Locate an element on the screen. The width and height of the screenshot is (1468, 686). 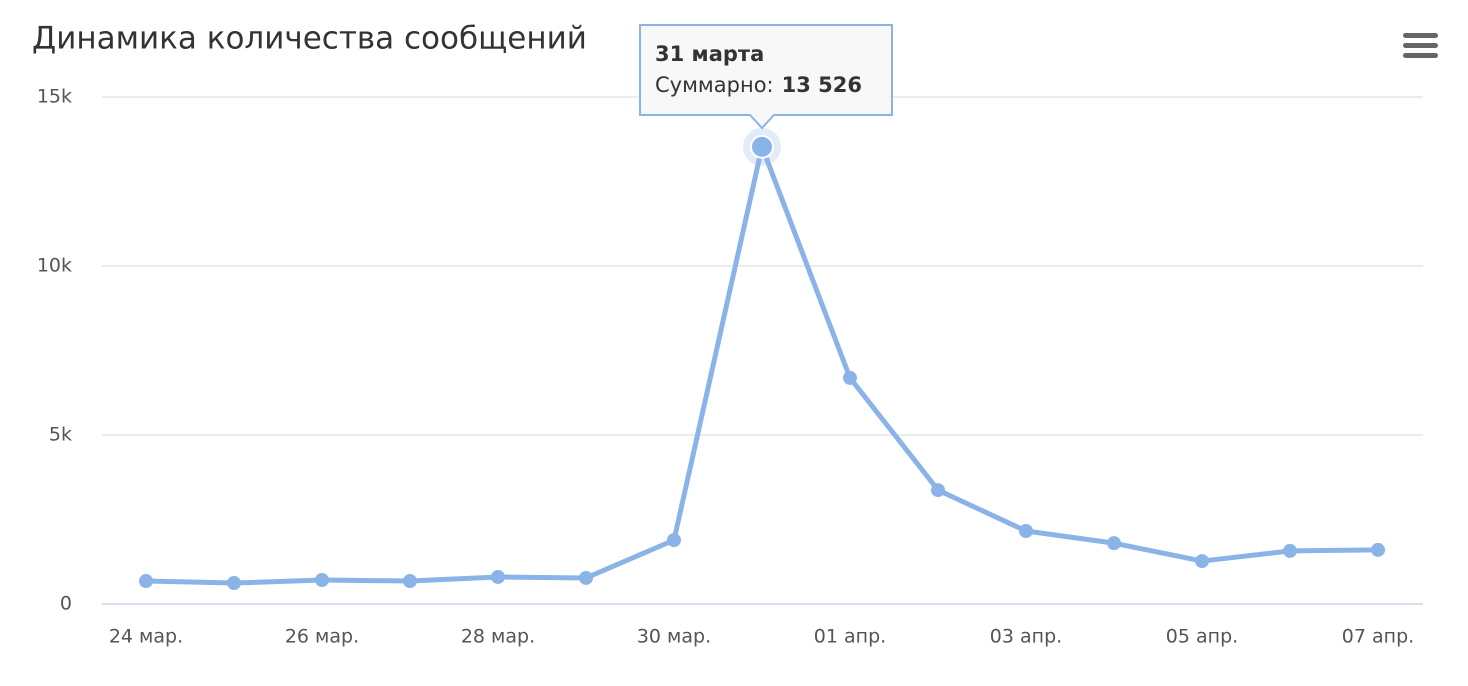
x-tick-label: 05 апр. is located at coordinates (1202, 637).